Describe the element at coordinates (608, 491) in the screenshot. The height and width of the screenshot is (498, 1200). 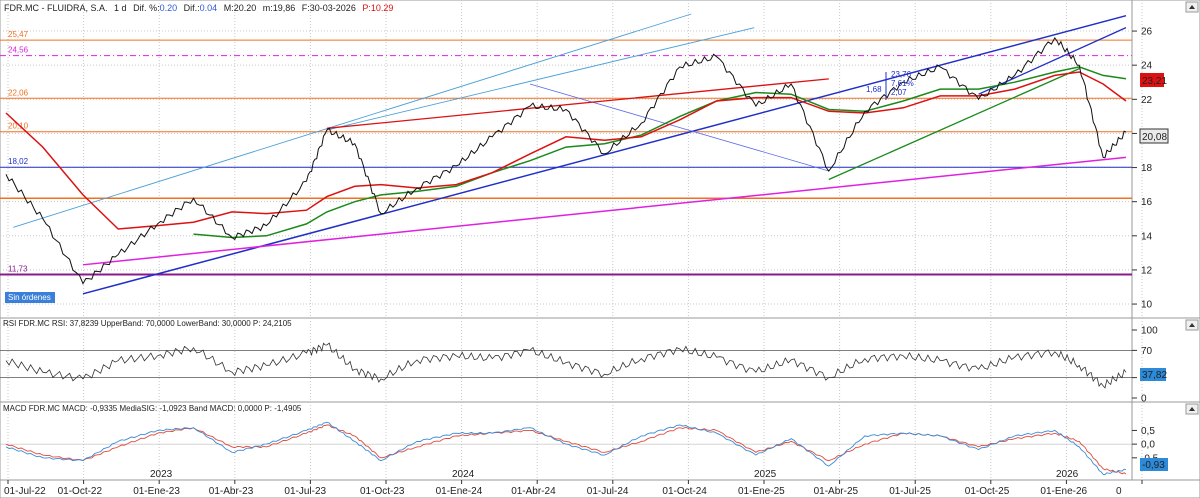
I see `x-tick-label: 01-Jul-24` at that location.